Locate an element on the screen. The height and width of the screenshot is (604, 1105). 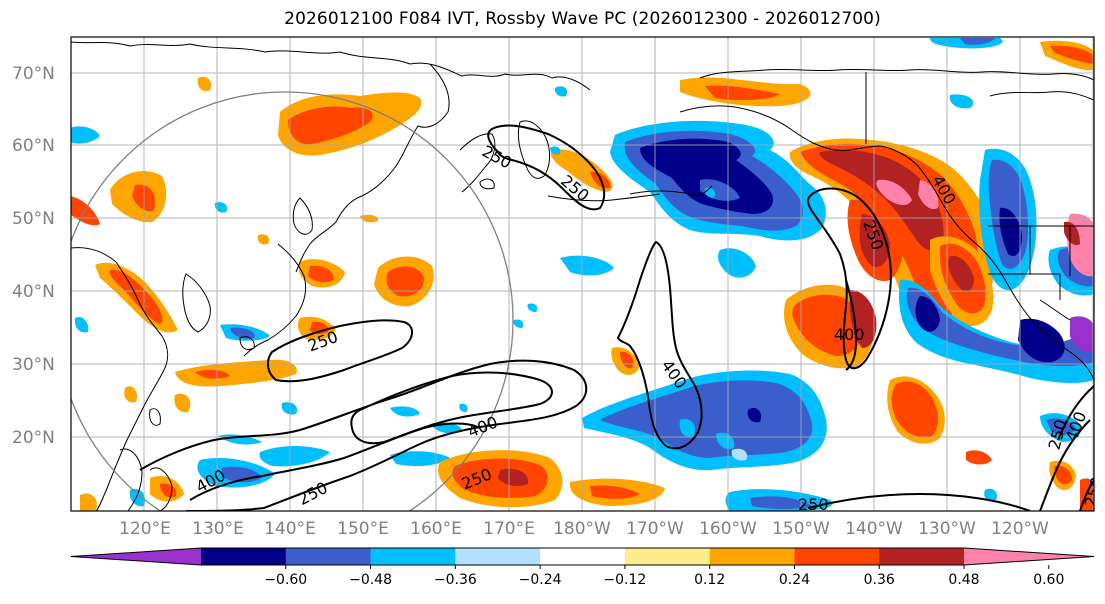
lat-label: 20°N is located at coordinates (33, 438).